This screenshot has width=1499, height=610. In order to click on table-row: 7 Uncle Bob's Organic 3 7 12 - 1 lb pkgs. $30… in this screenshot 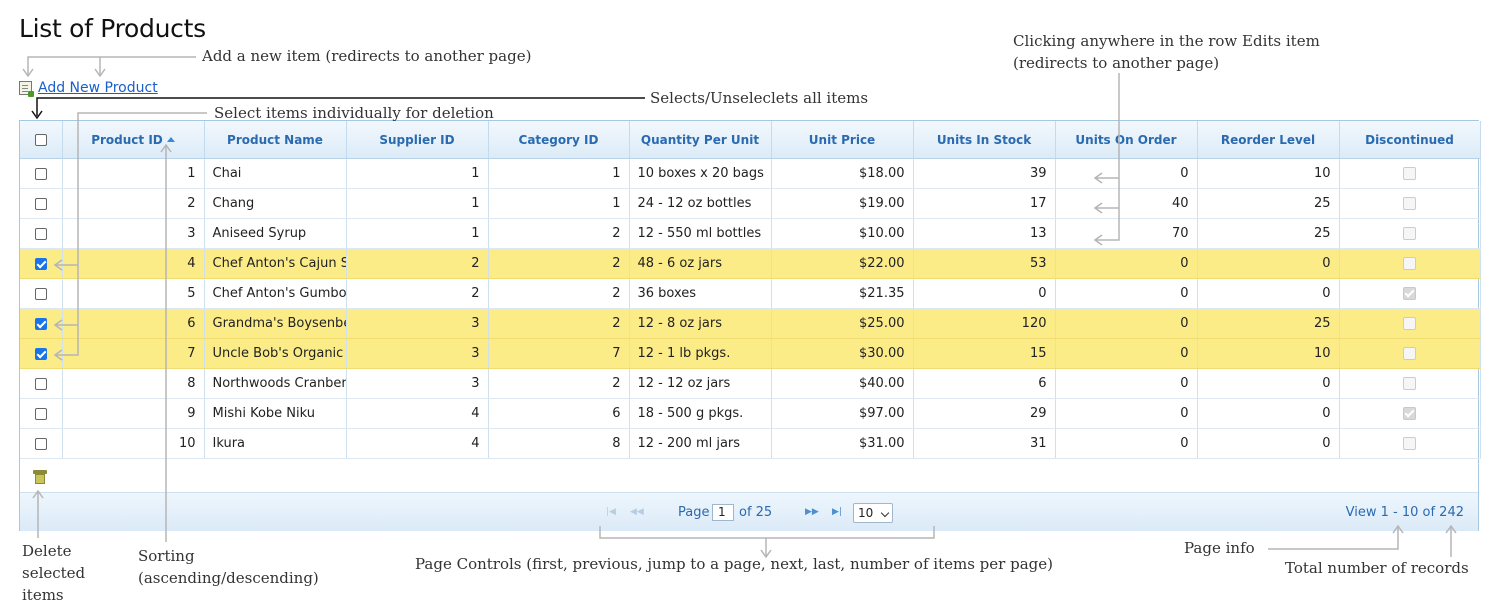, I will do `click(750, 353)`.